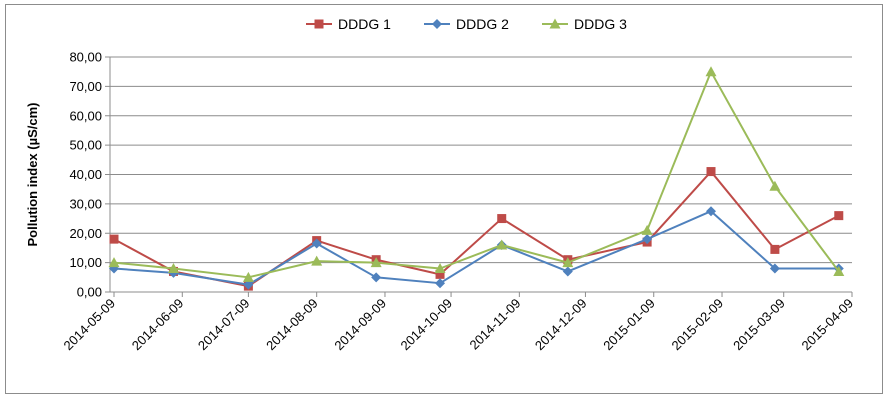  Describe the element at coordinates (85, 115) in the screenshot. I see `y-tick-label: 60,00` at that location.